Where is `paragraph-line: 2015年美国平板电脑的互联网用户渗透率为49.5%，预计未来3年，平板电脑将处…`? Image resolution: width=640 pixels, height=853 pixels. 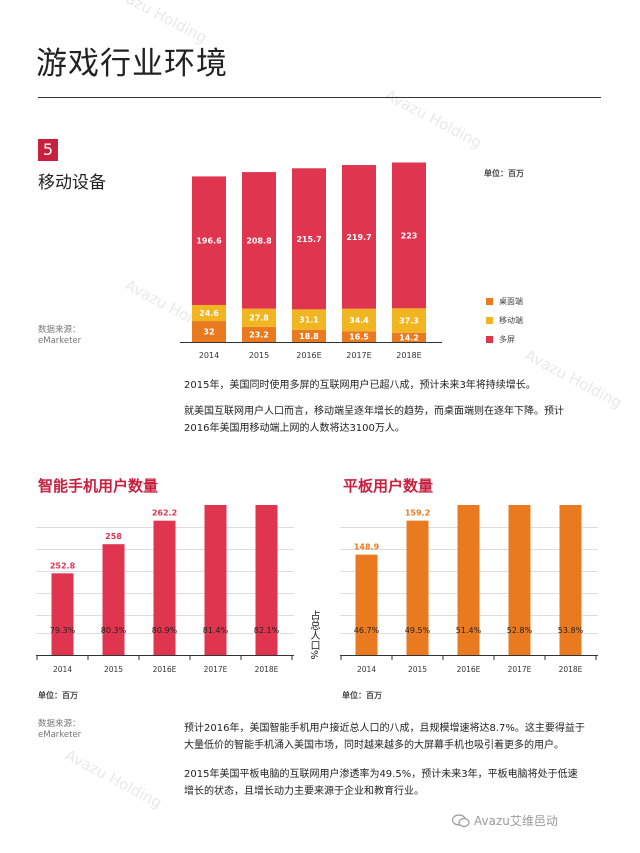 paragraph-line: 2015年美国平板电脑的互联网用户渗透率为49.5%，预计未来3年，平板电脑将处… is located at coordinates (381, 774).